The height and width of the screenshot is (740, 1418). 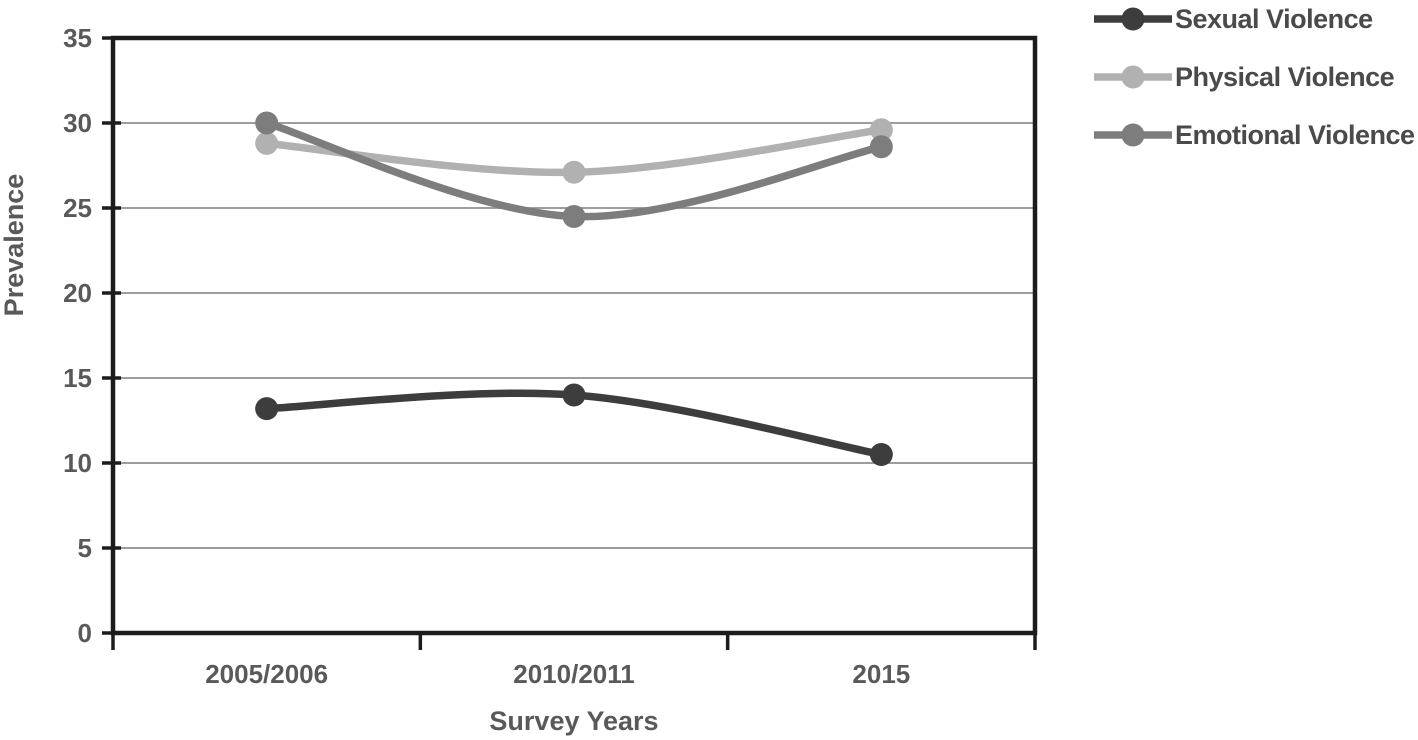 What do you see at coordinates (1274, 18) in the screenshot?
I see `legend-label: Sexual Violence` at bounding box center [1274, 18].